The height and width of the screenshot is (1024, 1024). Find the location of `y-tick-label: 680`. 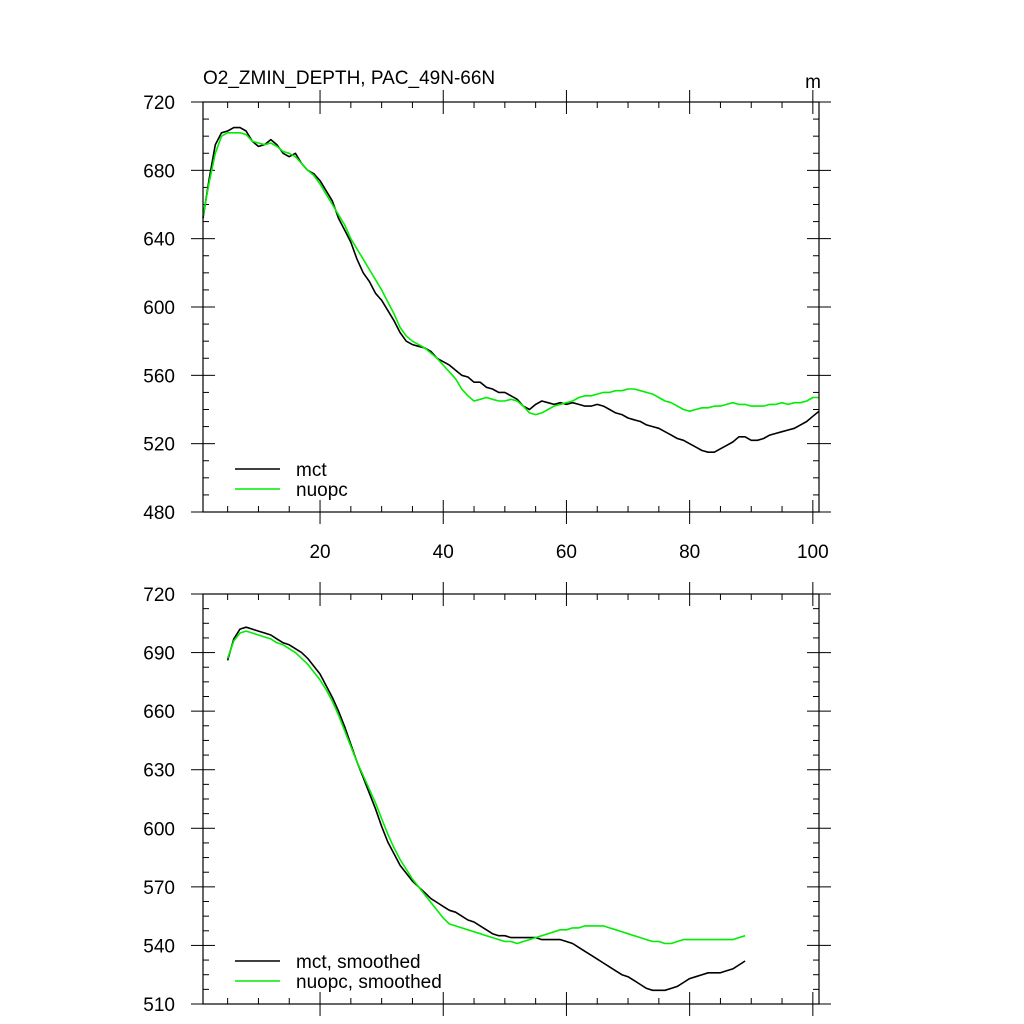

y-tick-label: 680 is located at coordinates (159, 171).